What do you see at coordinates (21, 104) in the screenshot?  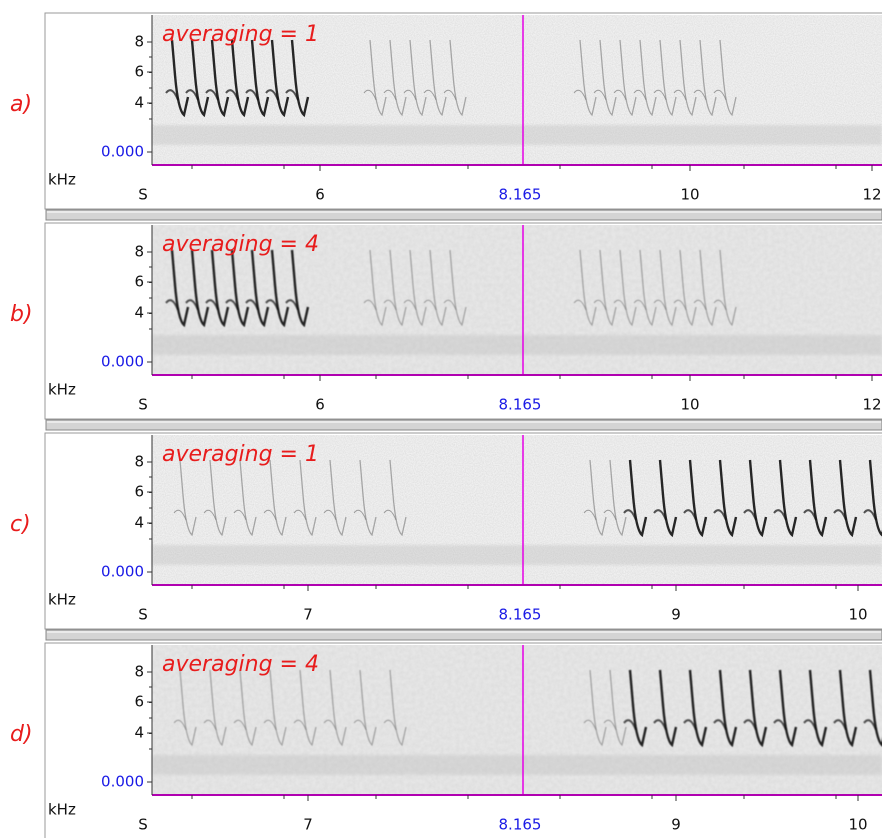 I see `panel-label: a)` at bounding box center [21, 104].